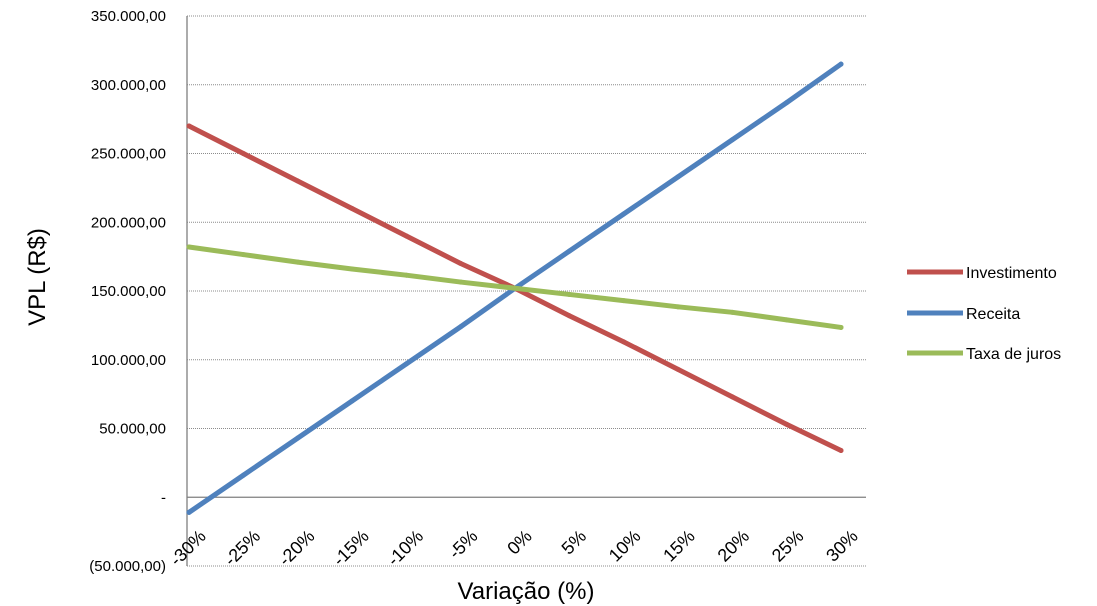 This screenshot has height=606, width=1097. Describe the element at coordinates (37, 277) in the screenshot. I see `y-axis-title: VPL (R$)` at that location.